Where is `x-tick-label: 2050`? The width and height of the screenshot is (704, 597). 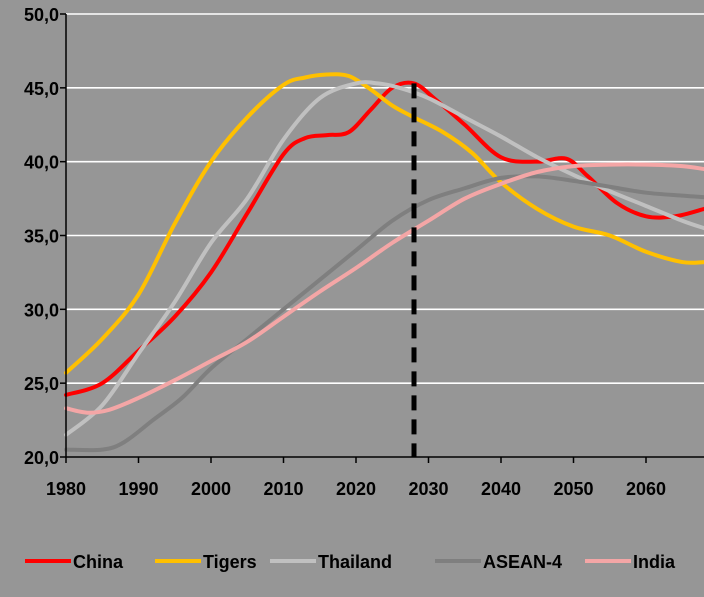 x-tick-label: 2050 is located at coordinates (573, 489).